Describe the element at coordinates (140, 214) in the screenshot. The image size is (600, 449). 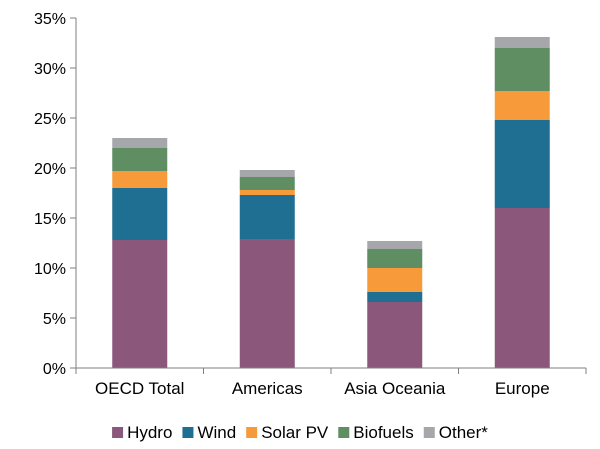
I see `bar-segment-wind-oecd-total` at that location.